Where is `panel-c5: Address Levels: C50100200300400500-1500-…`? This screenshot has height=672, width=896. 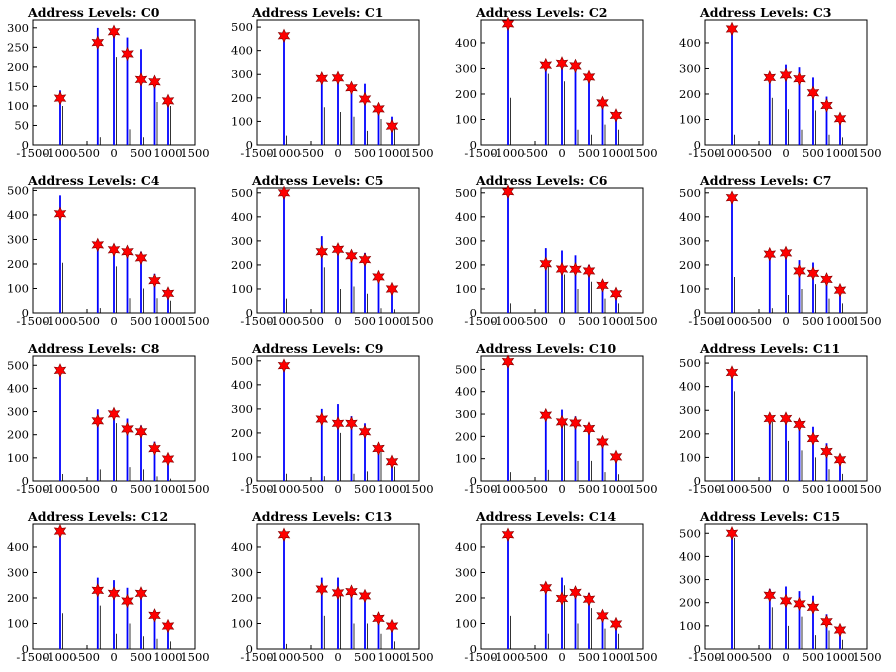 panel-c5: Address Levels: C50100200300400500-1500-… is located at coordinates (332, 250).